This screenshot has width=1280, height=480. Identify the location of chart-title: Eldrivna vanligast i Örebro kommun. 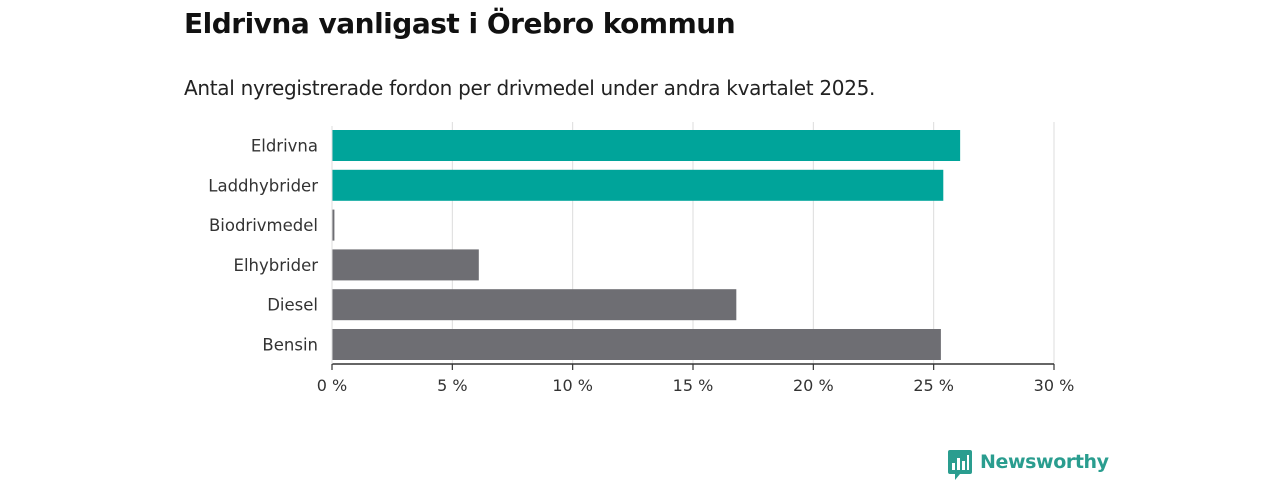
(460, 23).